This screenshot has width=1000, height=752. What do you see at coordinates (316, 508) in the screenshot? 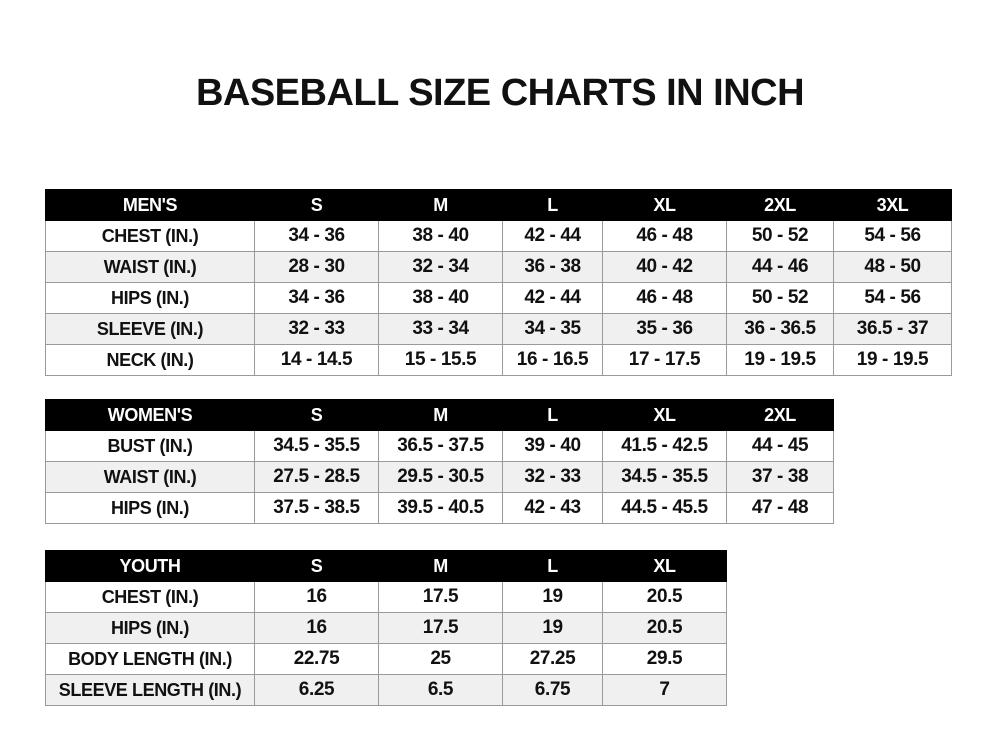
I see `size-value-cell: 37.5 - 38.5` at bounding box center [316, 508].